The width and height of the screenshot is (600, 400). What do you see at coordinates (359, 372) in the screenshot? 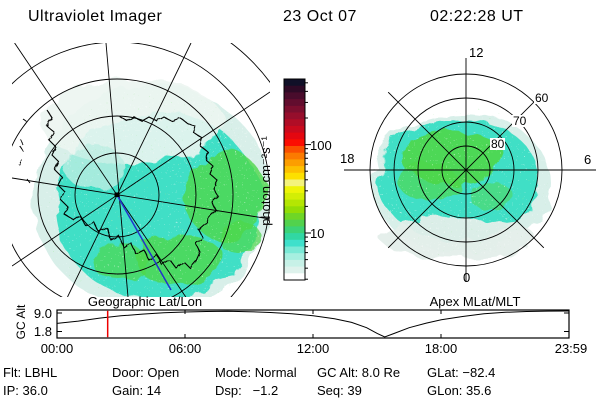
I see `status-gc-alt: GC Alt: 8.0 Re` at bounding box center [359, 372].